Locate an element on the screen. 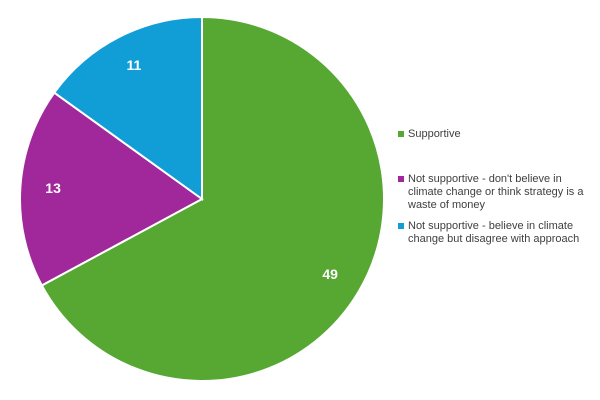  legend-swatch-not-supportive-disbelieve is located at coordinates (401, 179).